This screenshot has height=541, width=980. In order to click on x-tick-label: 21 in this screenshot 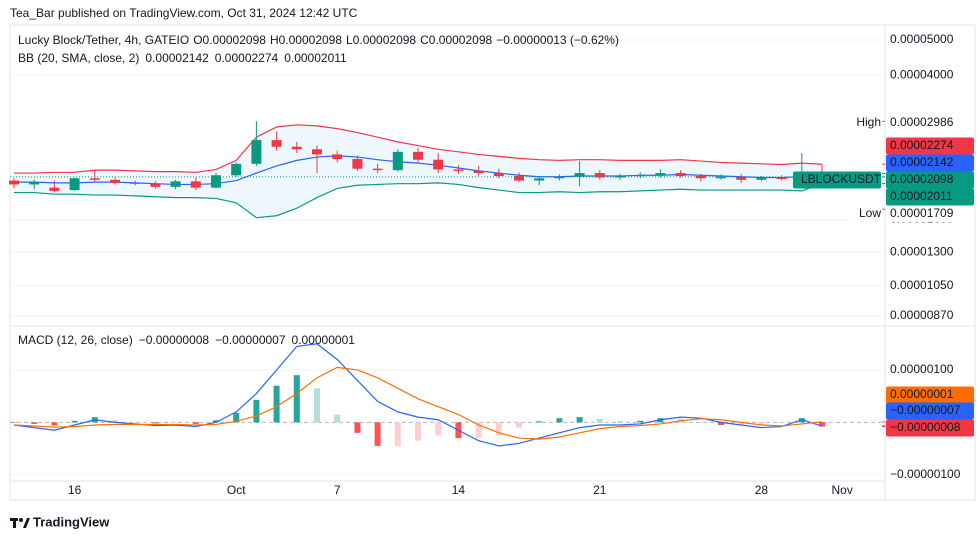, I will do `click(600, 490)`.